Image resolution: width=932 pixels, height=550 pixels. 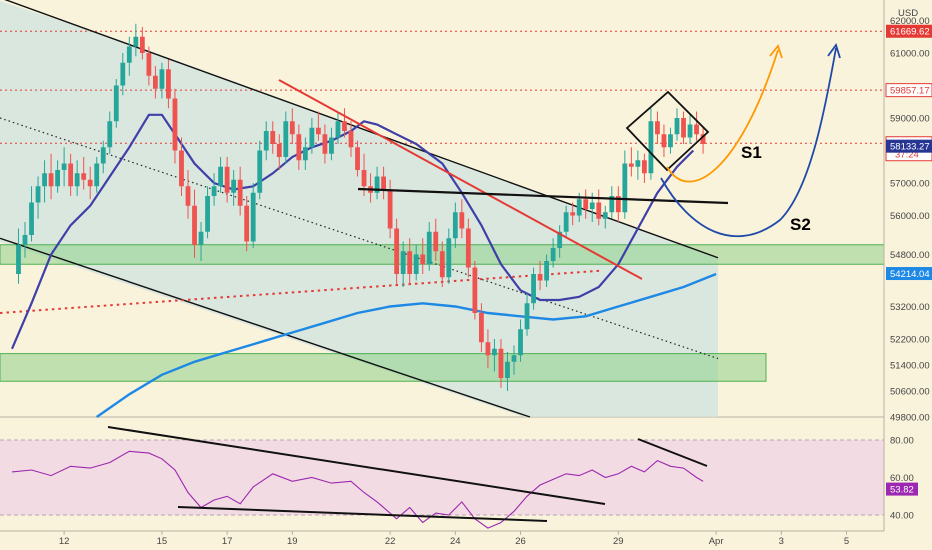 I want to click on price-tick-label: 54800.00, so click(x=910, y=255).